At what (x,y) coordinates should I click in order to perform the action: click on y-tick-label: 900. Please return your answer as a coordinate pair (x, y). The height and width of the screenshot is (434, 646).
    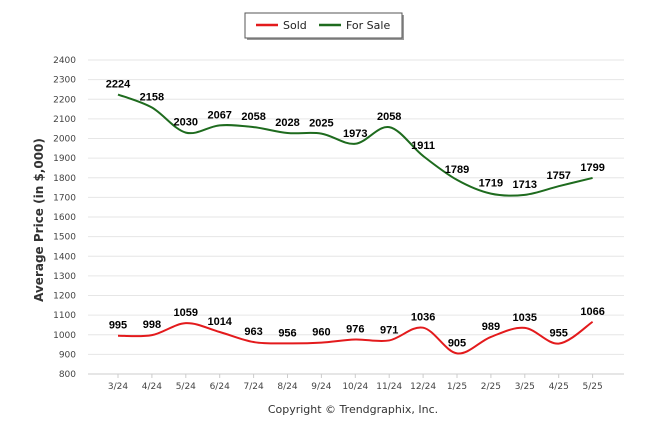
    Looking at the image, I should click on (67, 355).